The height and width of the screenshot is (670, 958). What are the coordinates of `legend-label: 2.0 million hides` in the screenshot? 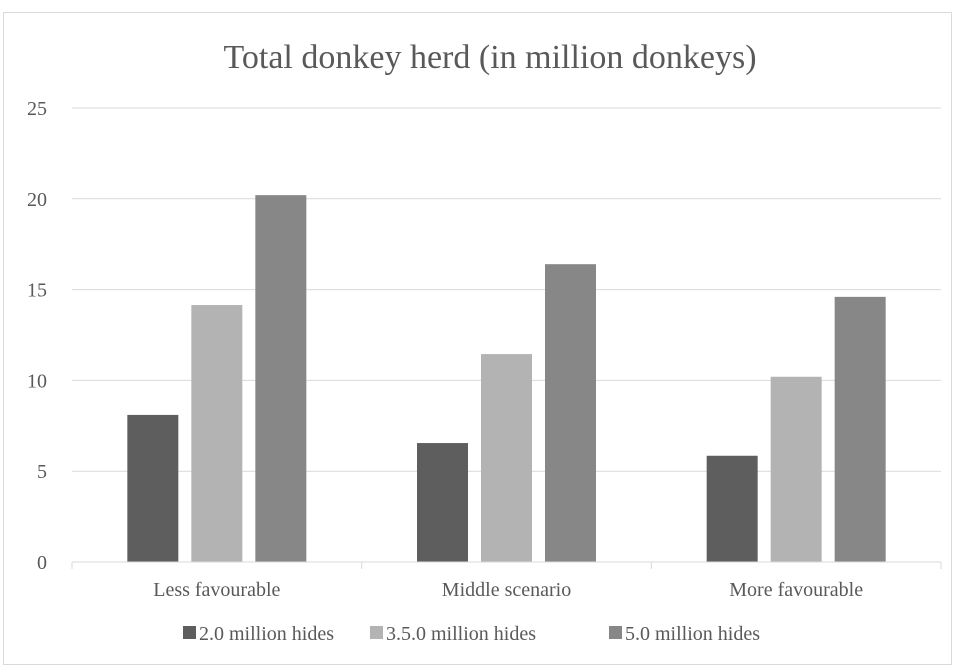 It's located at (266, 634).